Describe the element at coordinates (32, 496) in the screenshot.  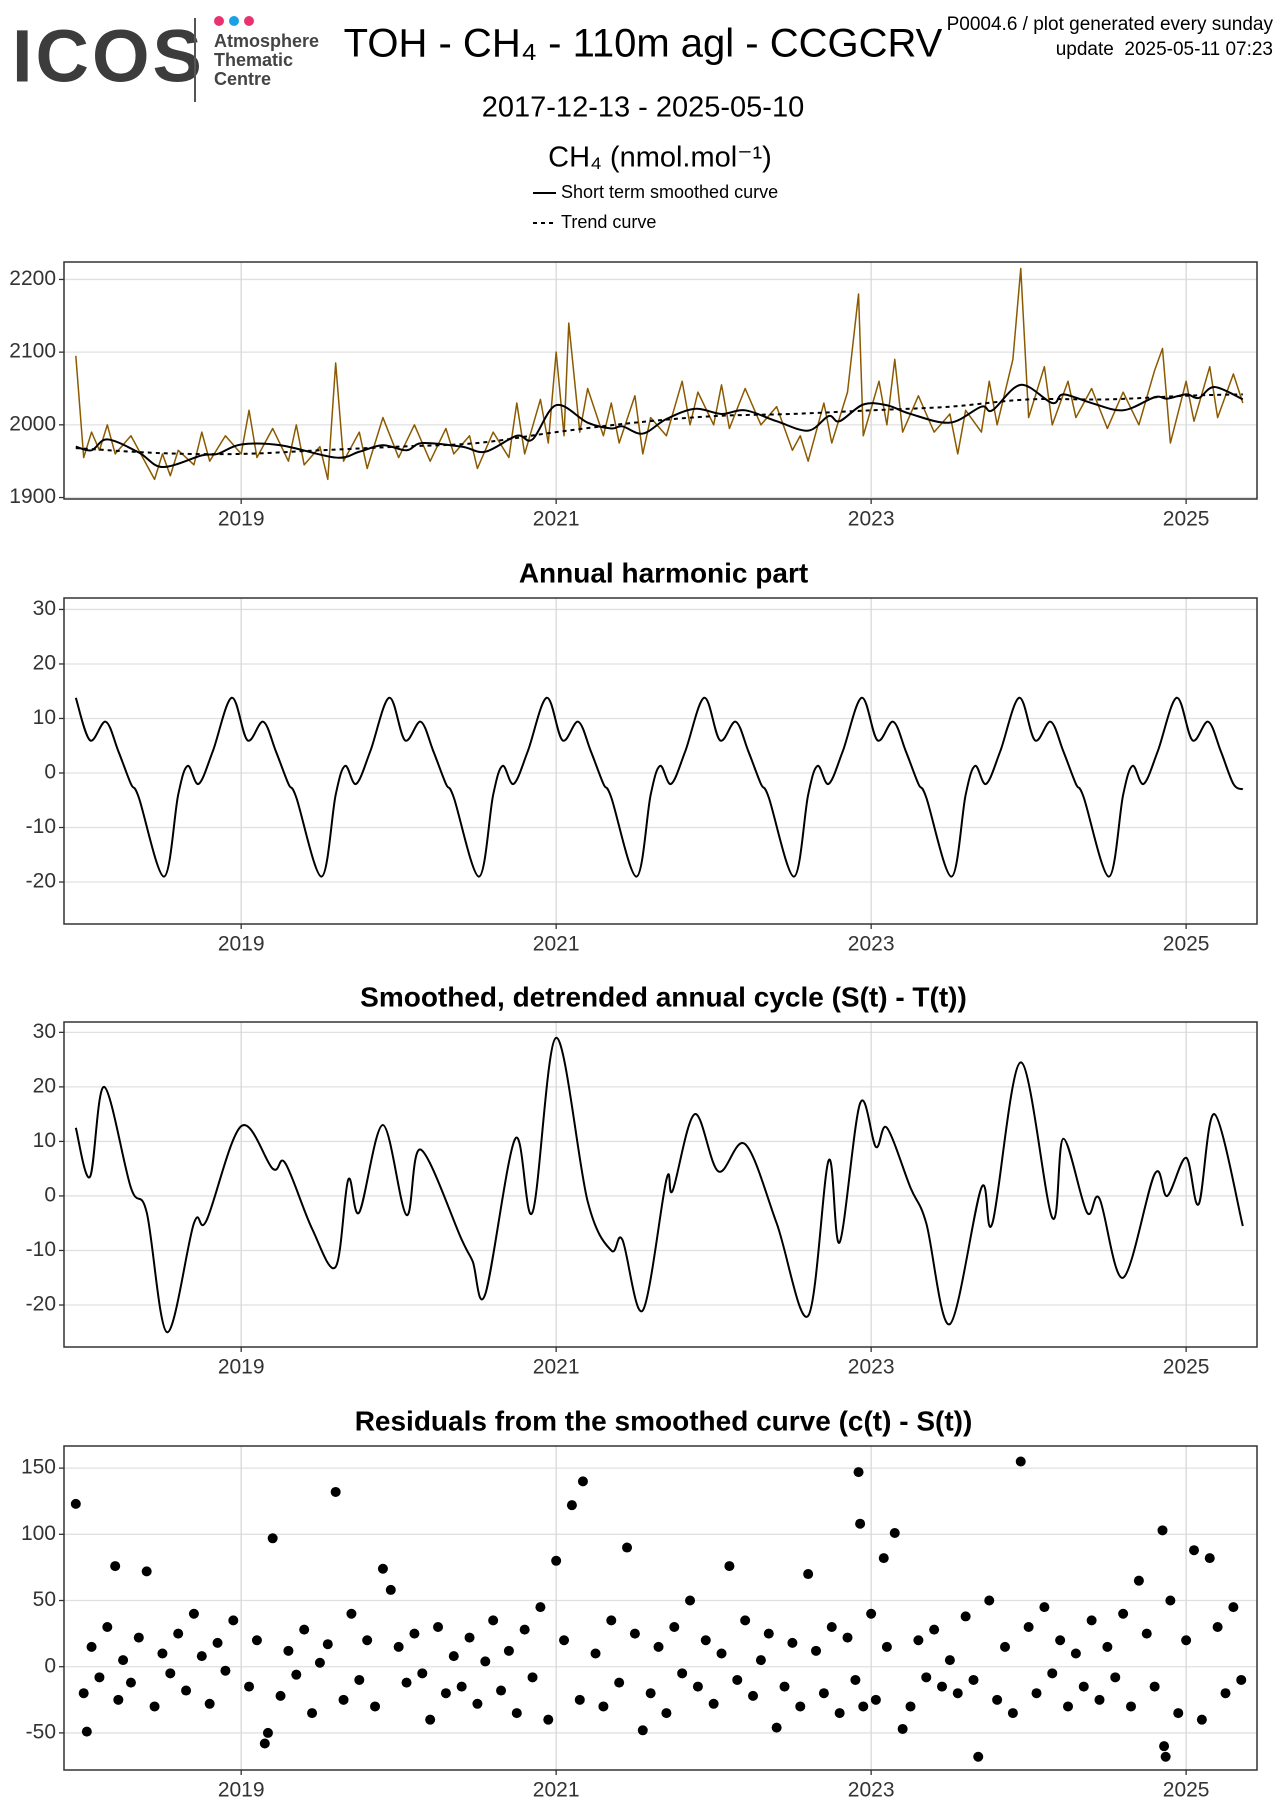
I see `y-tick-label: 1900` at that location.